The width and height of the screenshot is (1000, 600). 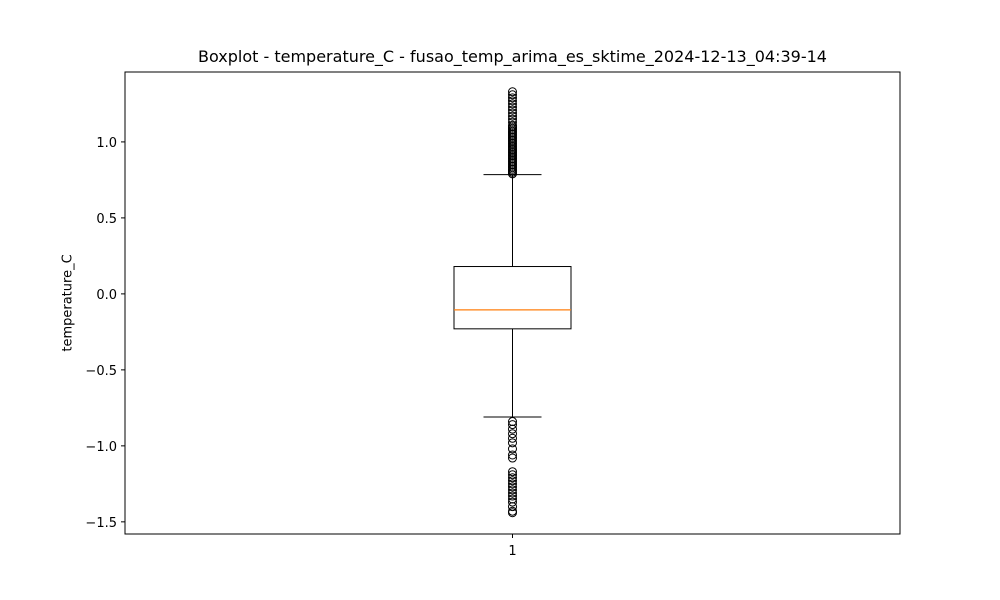 I want to click on plot-content, so click(x=512, y=302).